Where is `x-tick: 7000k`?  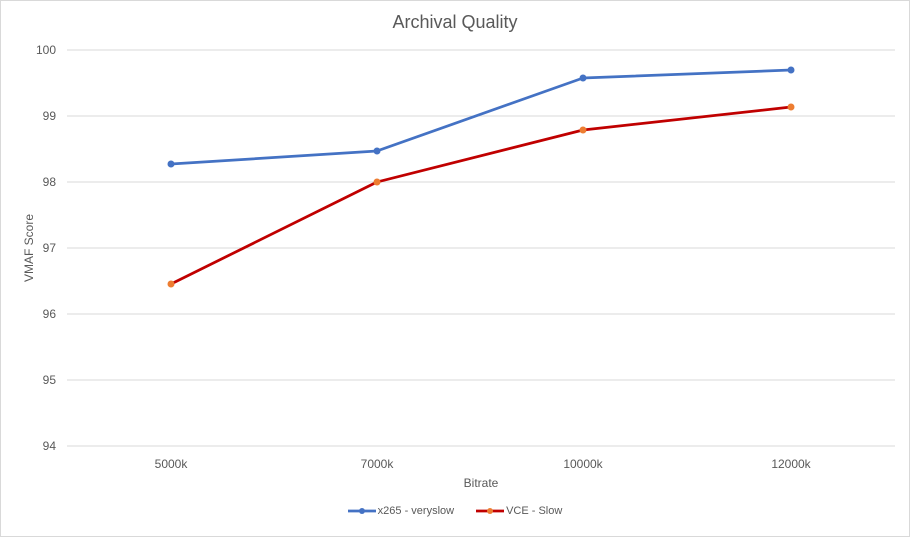 x-tick: 7000k is located at coordinates (378, 464).